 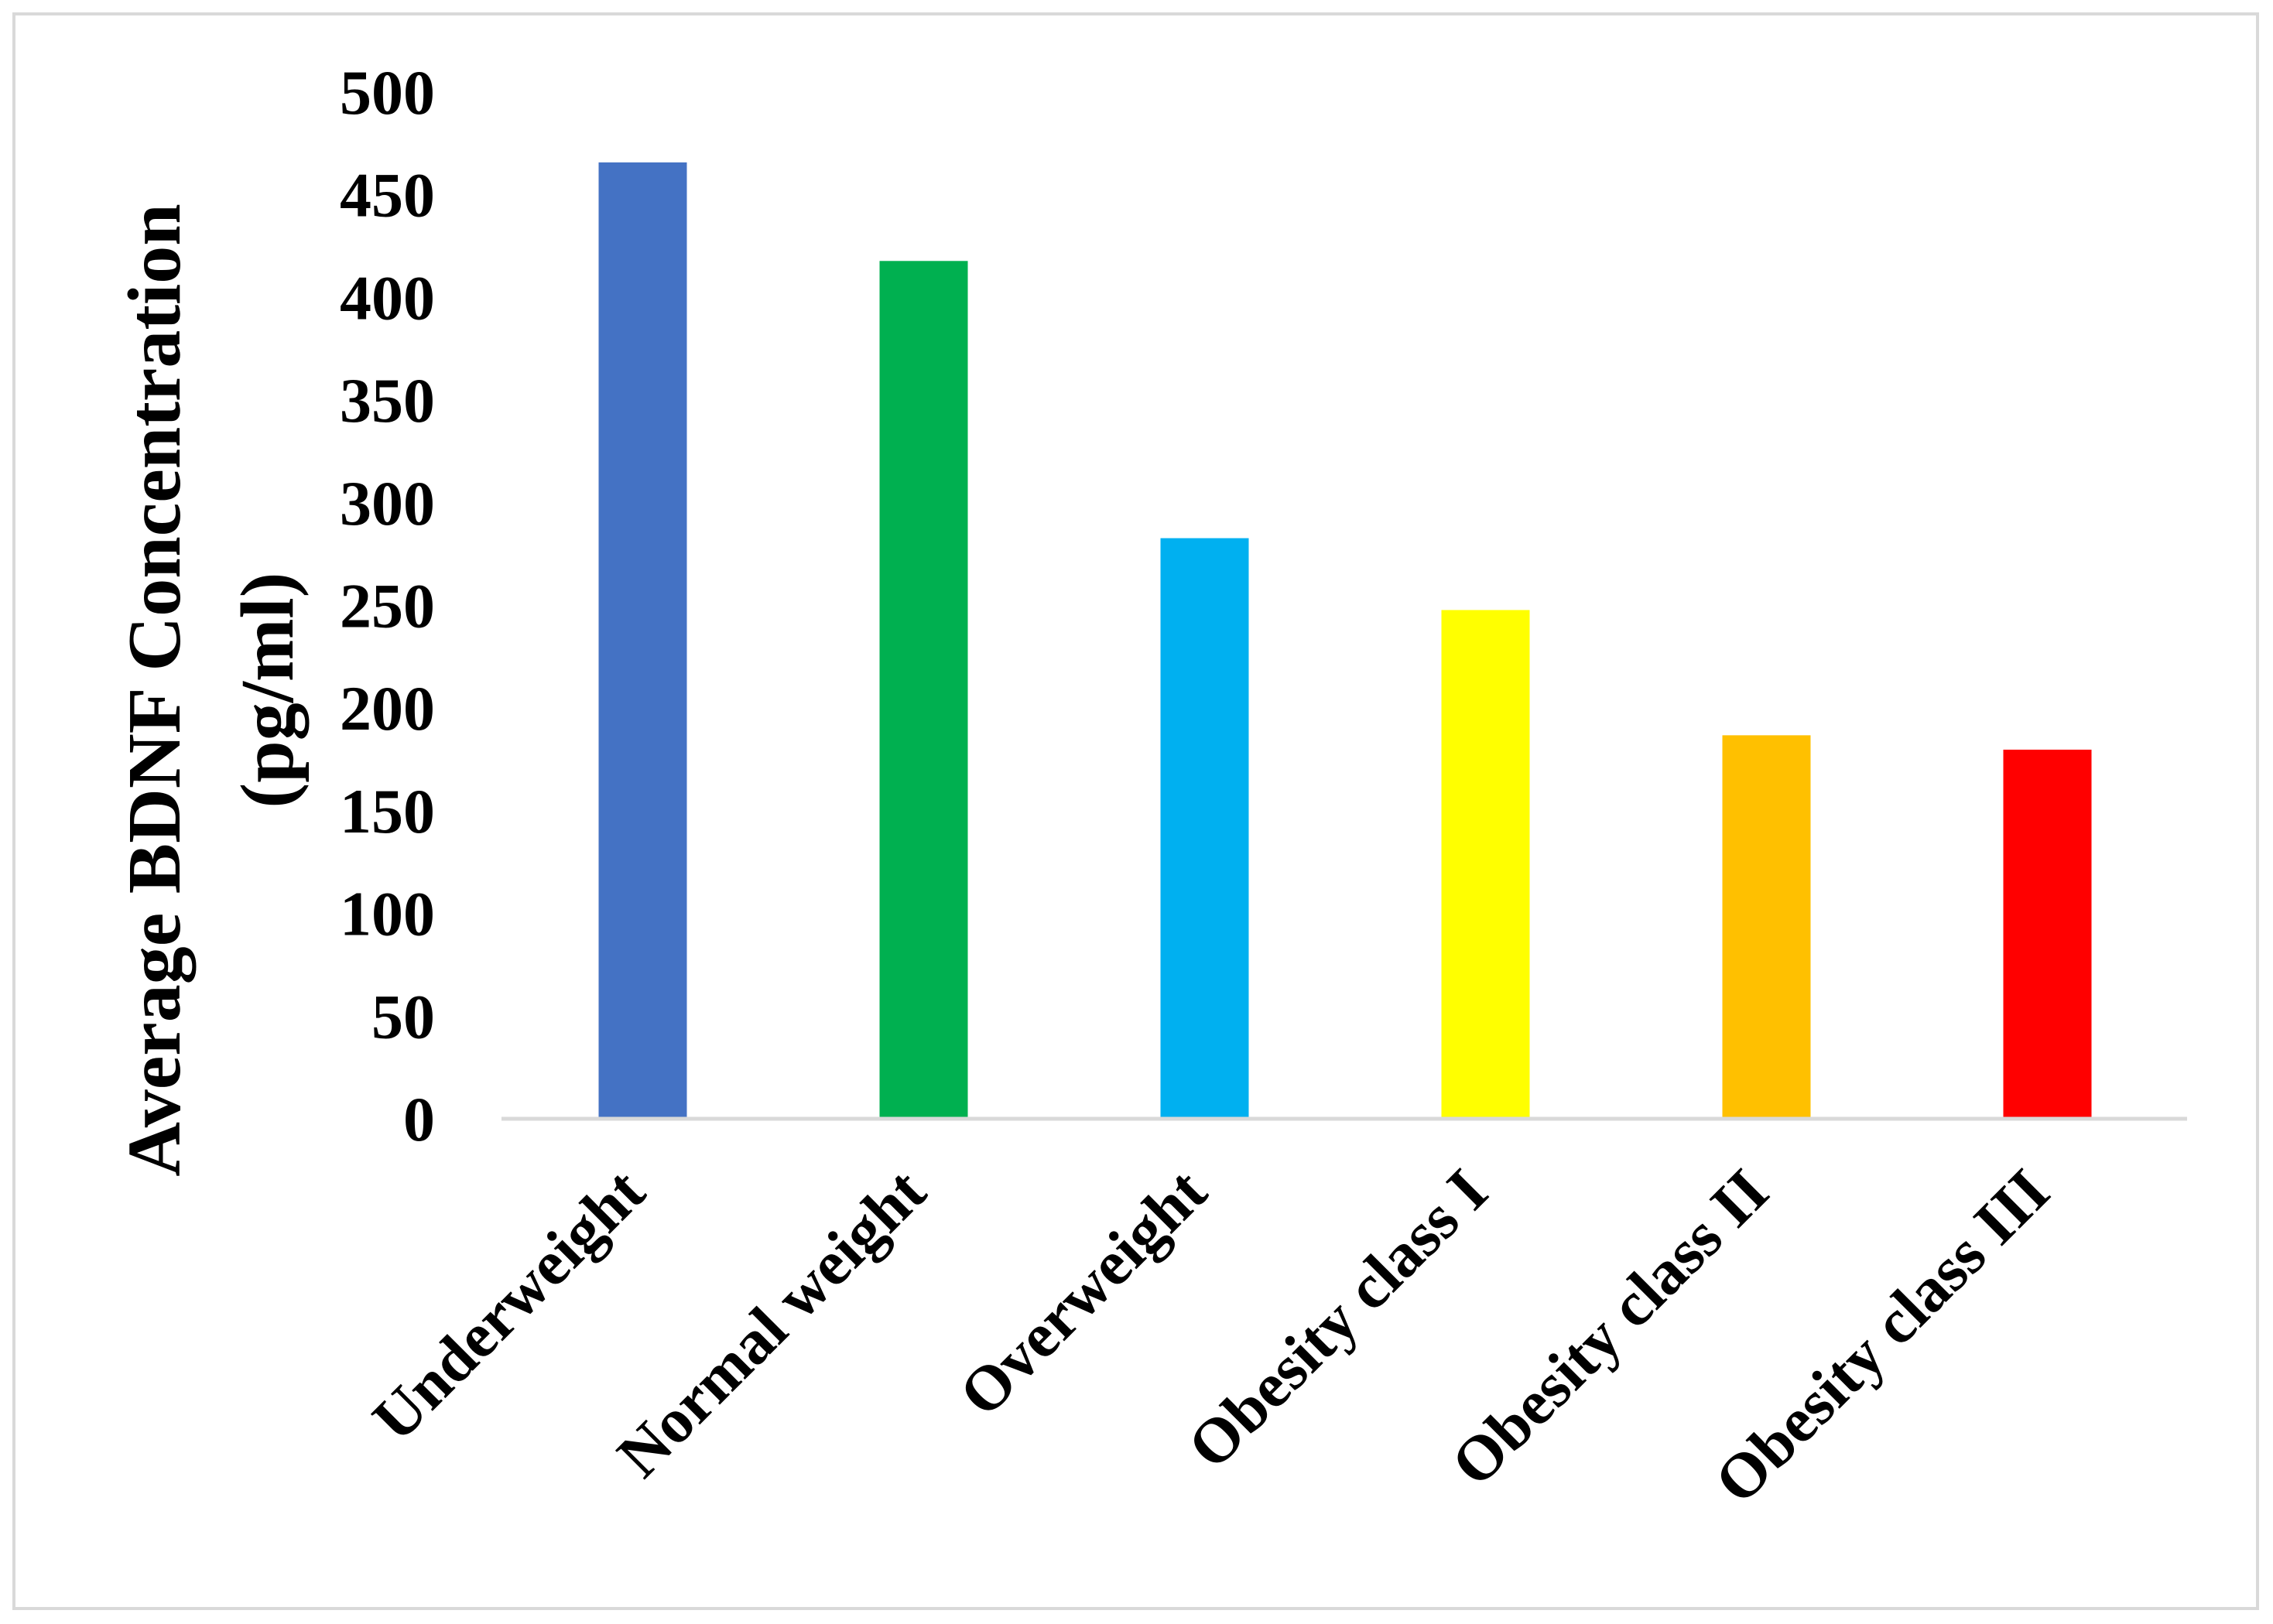 What do you see at coordinates (1337, 1319) in the screenshot?
I see `x-tick-label: Obesity class I` at bounding box center [1337, 1319].